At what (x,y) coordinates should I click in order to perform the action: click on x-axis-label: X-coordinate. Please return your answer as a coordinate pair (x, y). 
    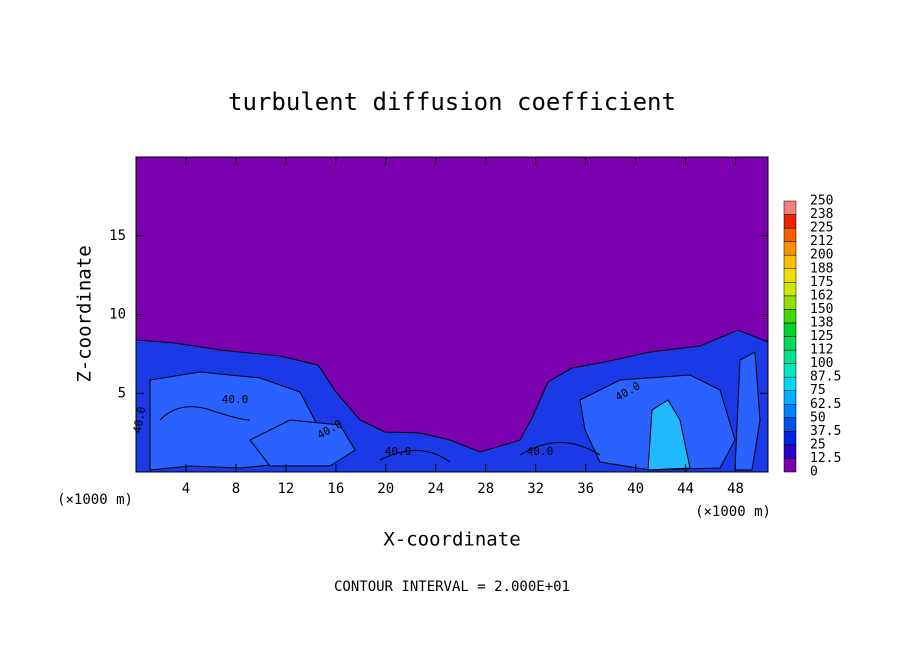
    Looking at the image, I should click on (451, 540).